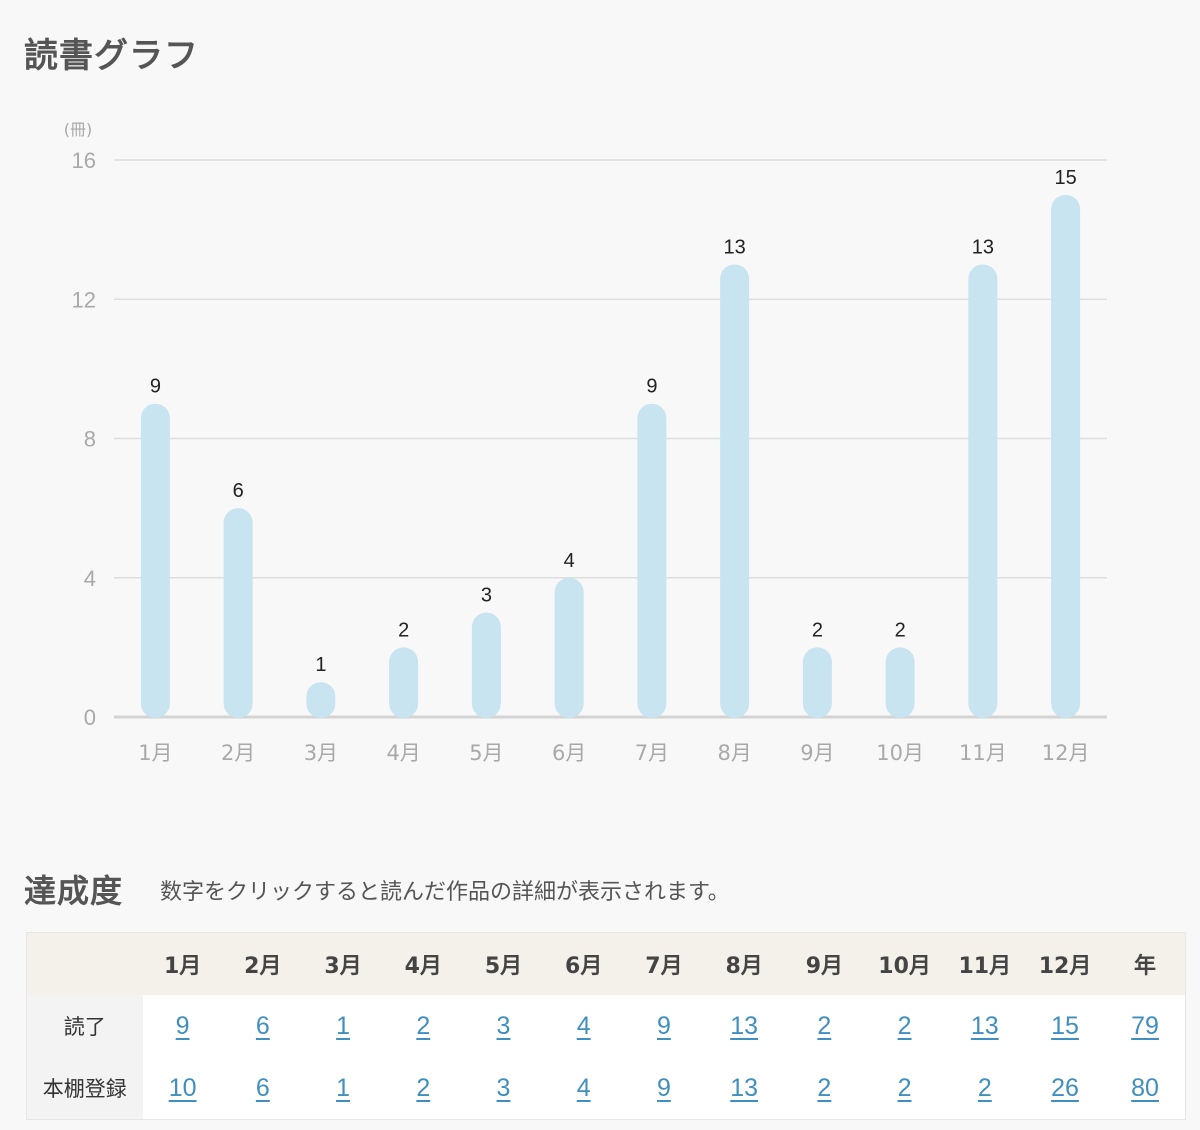 Image resolution: width=1200 pixels, height=1130 pixels. I want to click on count-link: 26, so click(1065, 1087).